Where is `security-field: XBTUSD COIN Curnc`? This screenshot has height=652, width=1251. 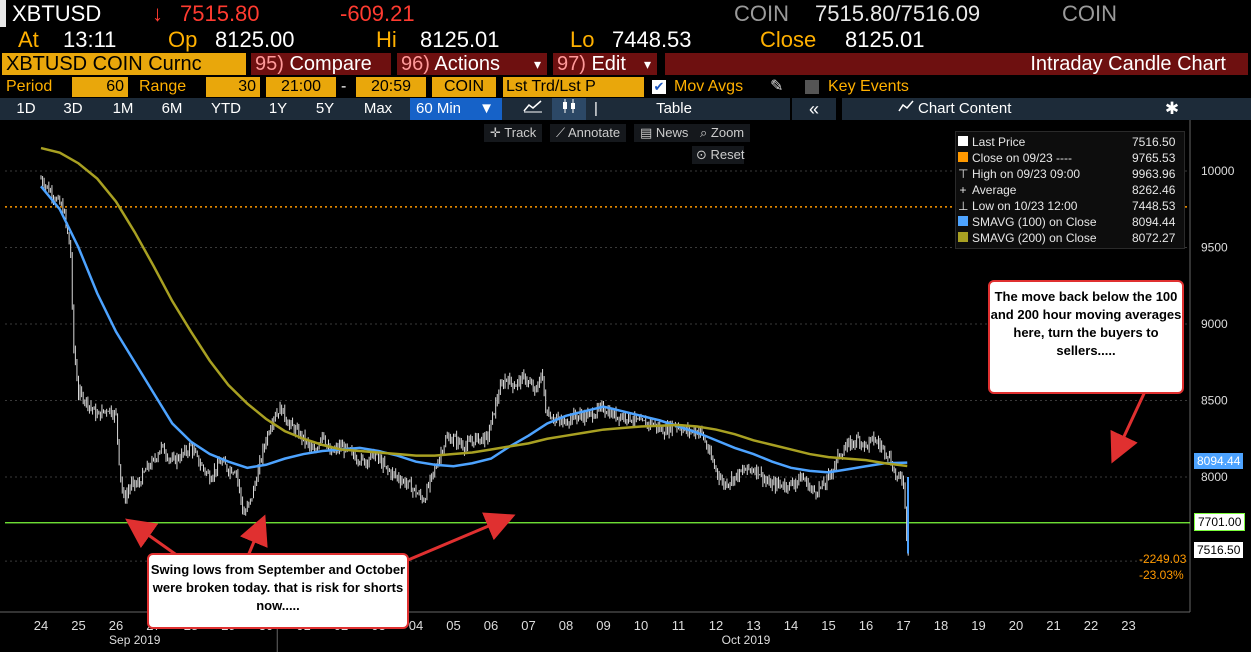 security-field: XBTUSD COIN Curnc is located at coordinates (124, 64).